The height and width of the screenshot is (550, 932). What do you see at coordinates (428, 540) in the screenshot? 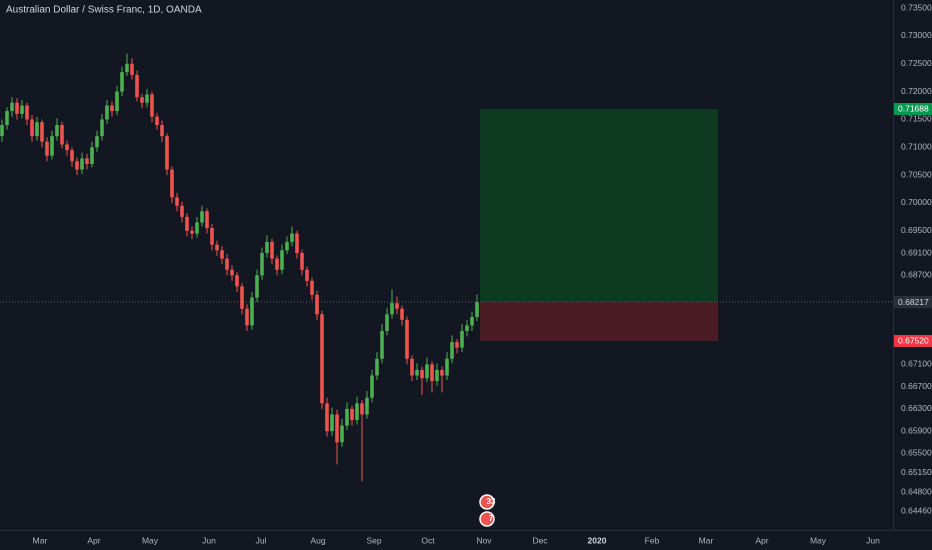
I see `x-tick-label: Oct` at bounding box center [428, 540].